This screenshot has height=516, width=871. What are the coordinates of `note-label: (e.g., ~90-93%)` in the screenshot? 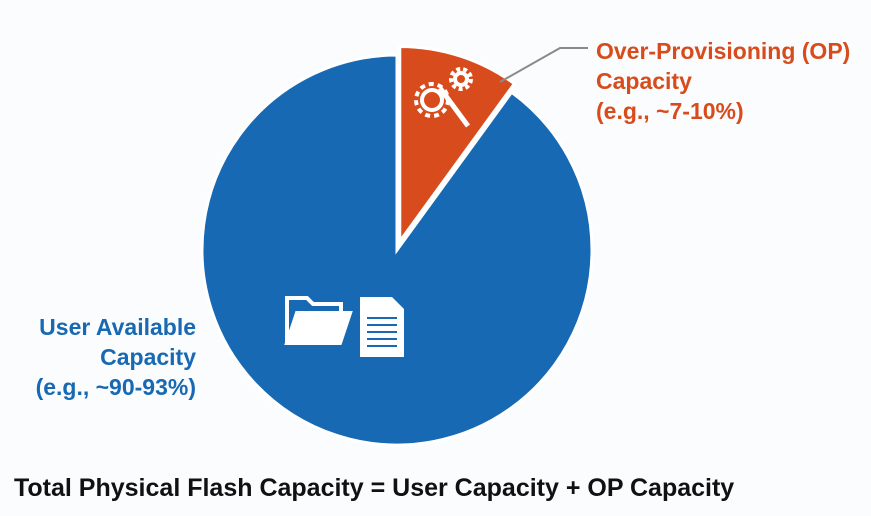 It's located at (115, 387).